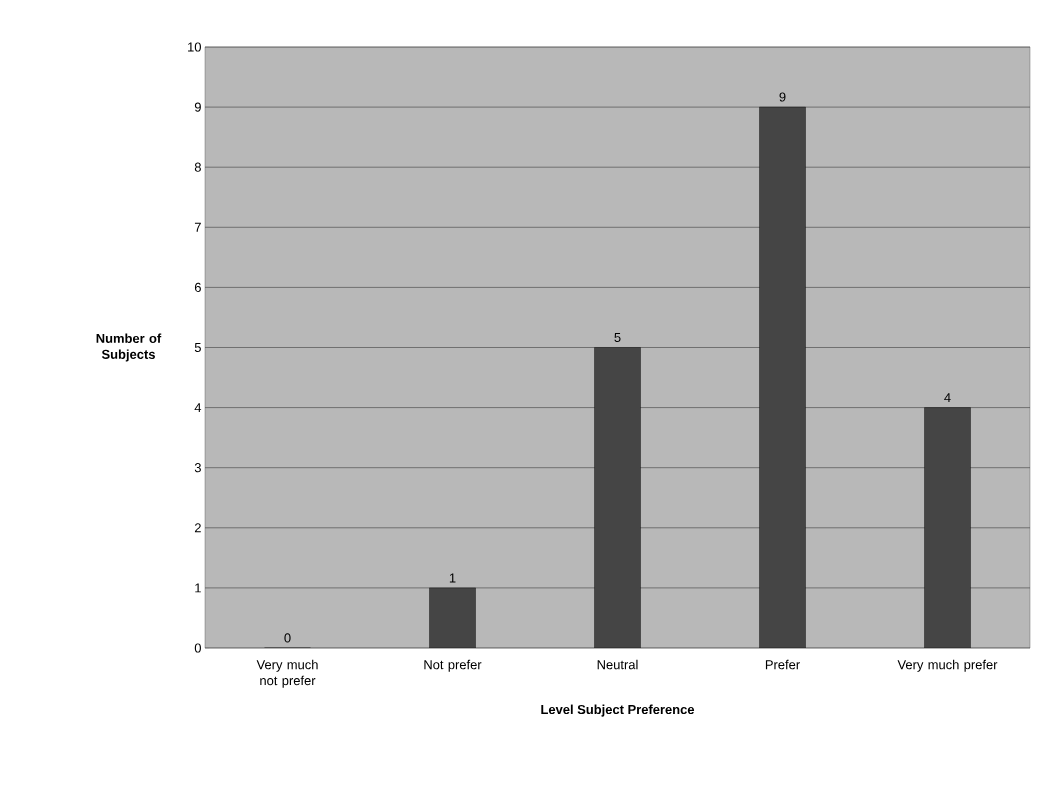 This screenshot has height=789, width=1037. I want to click on data-label: 5, so click(617, 337).